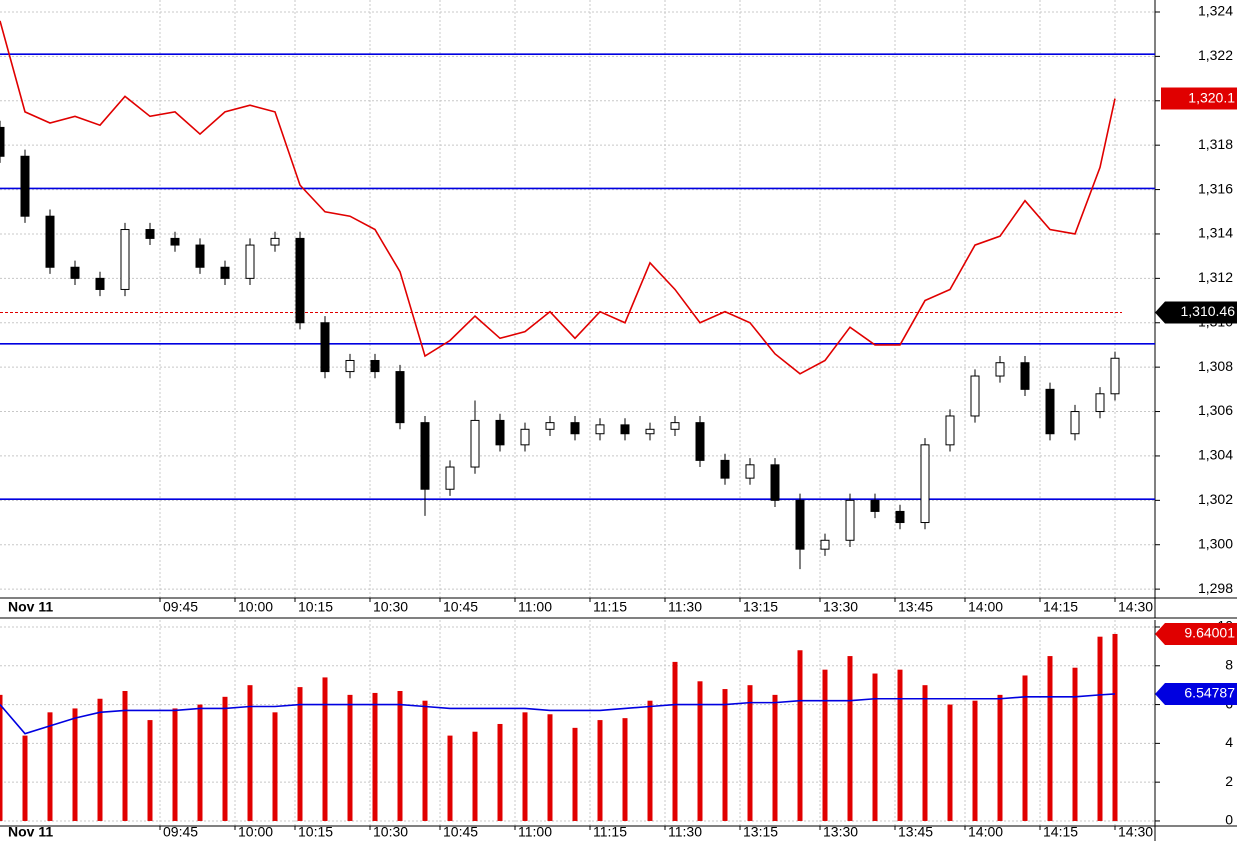  I want to click on y-tick-label: 1,302, so click(1215, 499).